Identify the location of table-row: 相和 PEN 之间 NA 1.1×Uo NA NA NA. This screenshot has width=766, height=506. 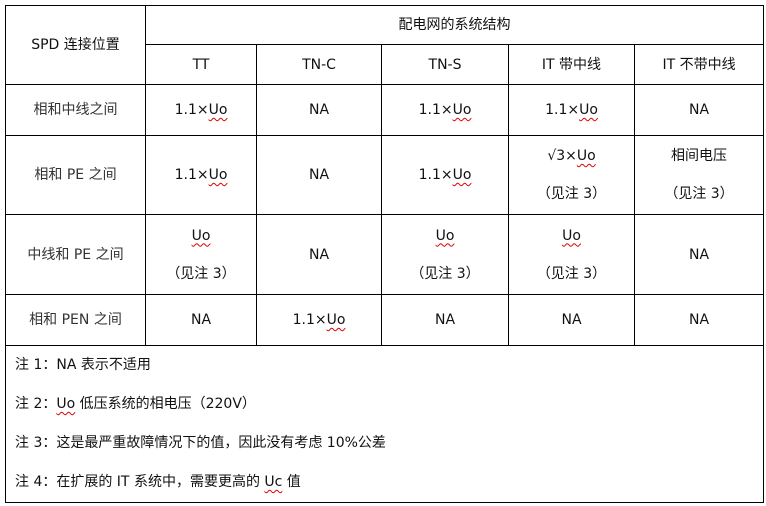
(385, 320).